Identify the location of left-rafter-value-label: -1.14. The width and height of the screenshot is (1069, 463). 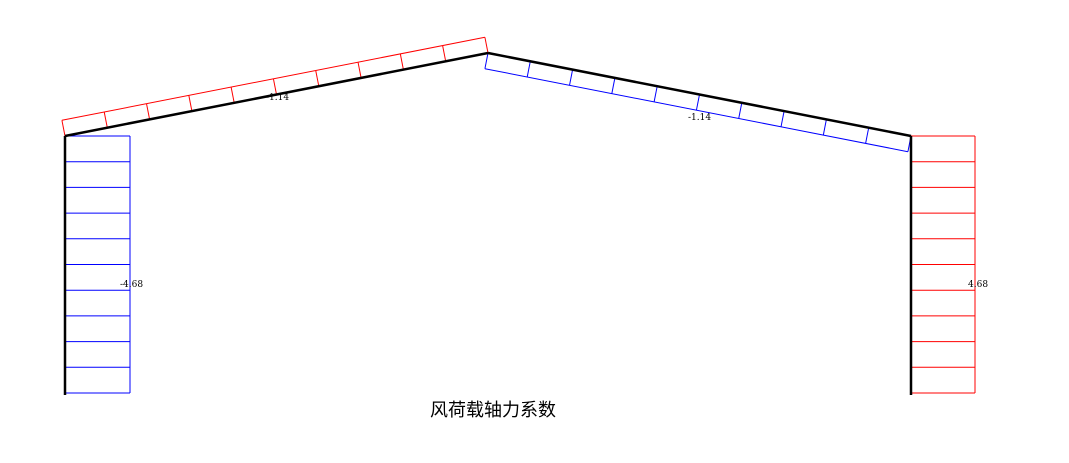
(277, 98).